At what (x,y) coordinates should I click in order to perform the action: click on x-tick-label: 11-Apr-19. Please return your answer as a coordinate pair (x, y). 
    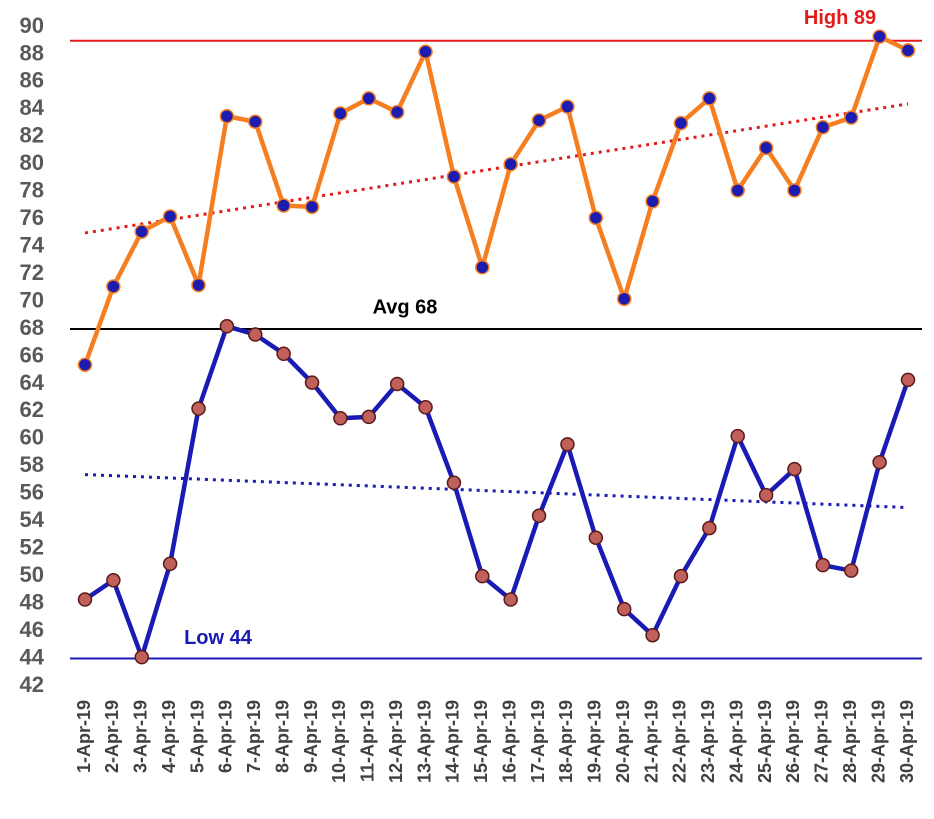
    Looking at the image, I should click on (368, 741).